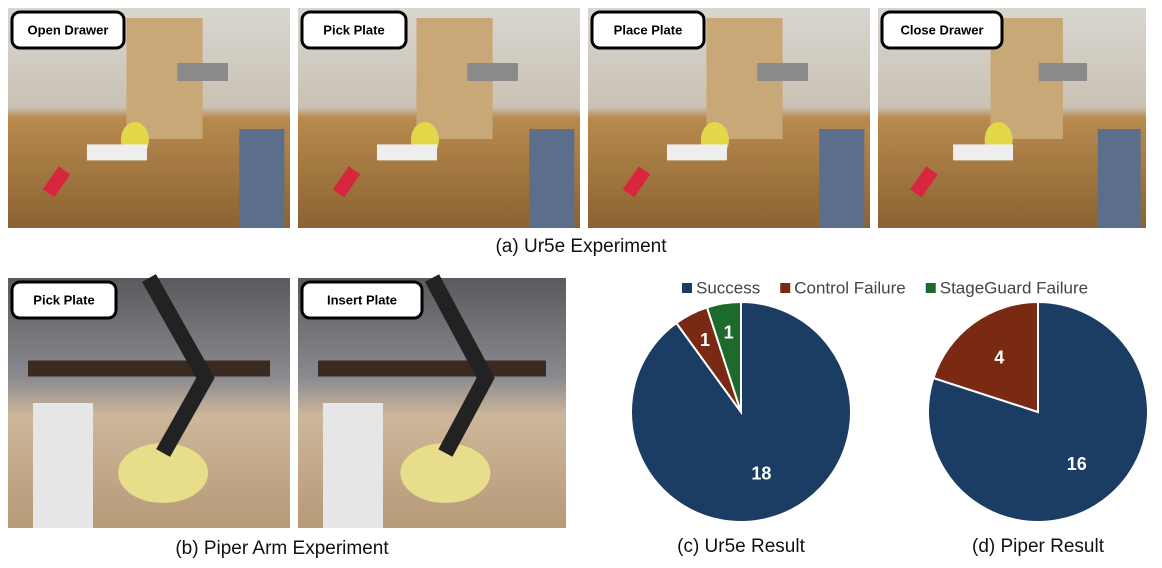 This screenshot has height=568, width=1162. I want to click on caption: (a) Ur5e Experiment, so click(581, 246).